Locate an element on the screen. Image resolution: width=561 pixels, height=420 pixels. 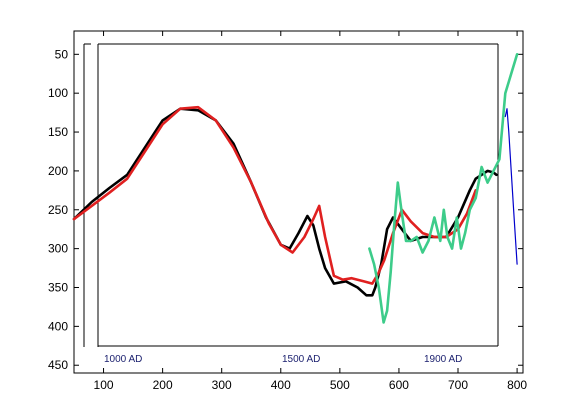
x-tick-label: 800 is located at coordinates (517, 385).